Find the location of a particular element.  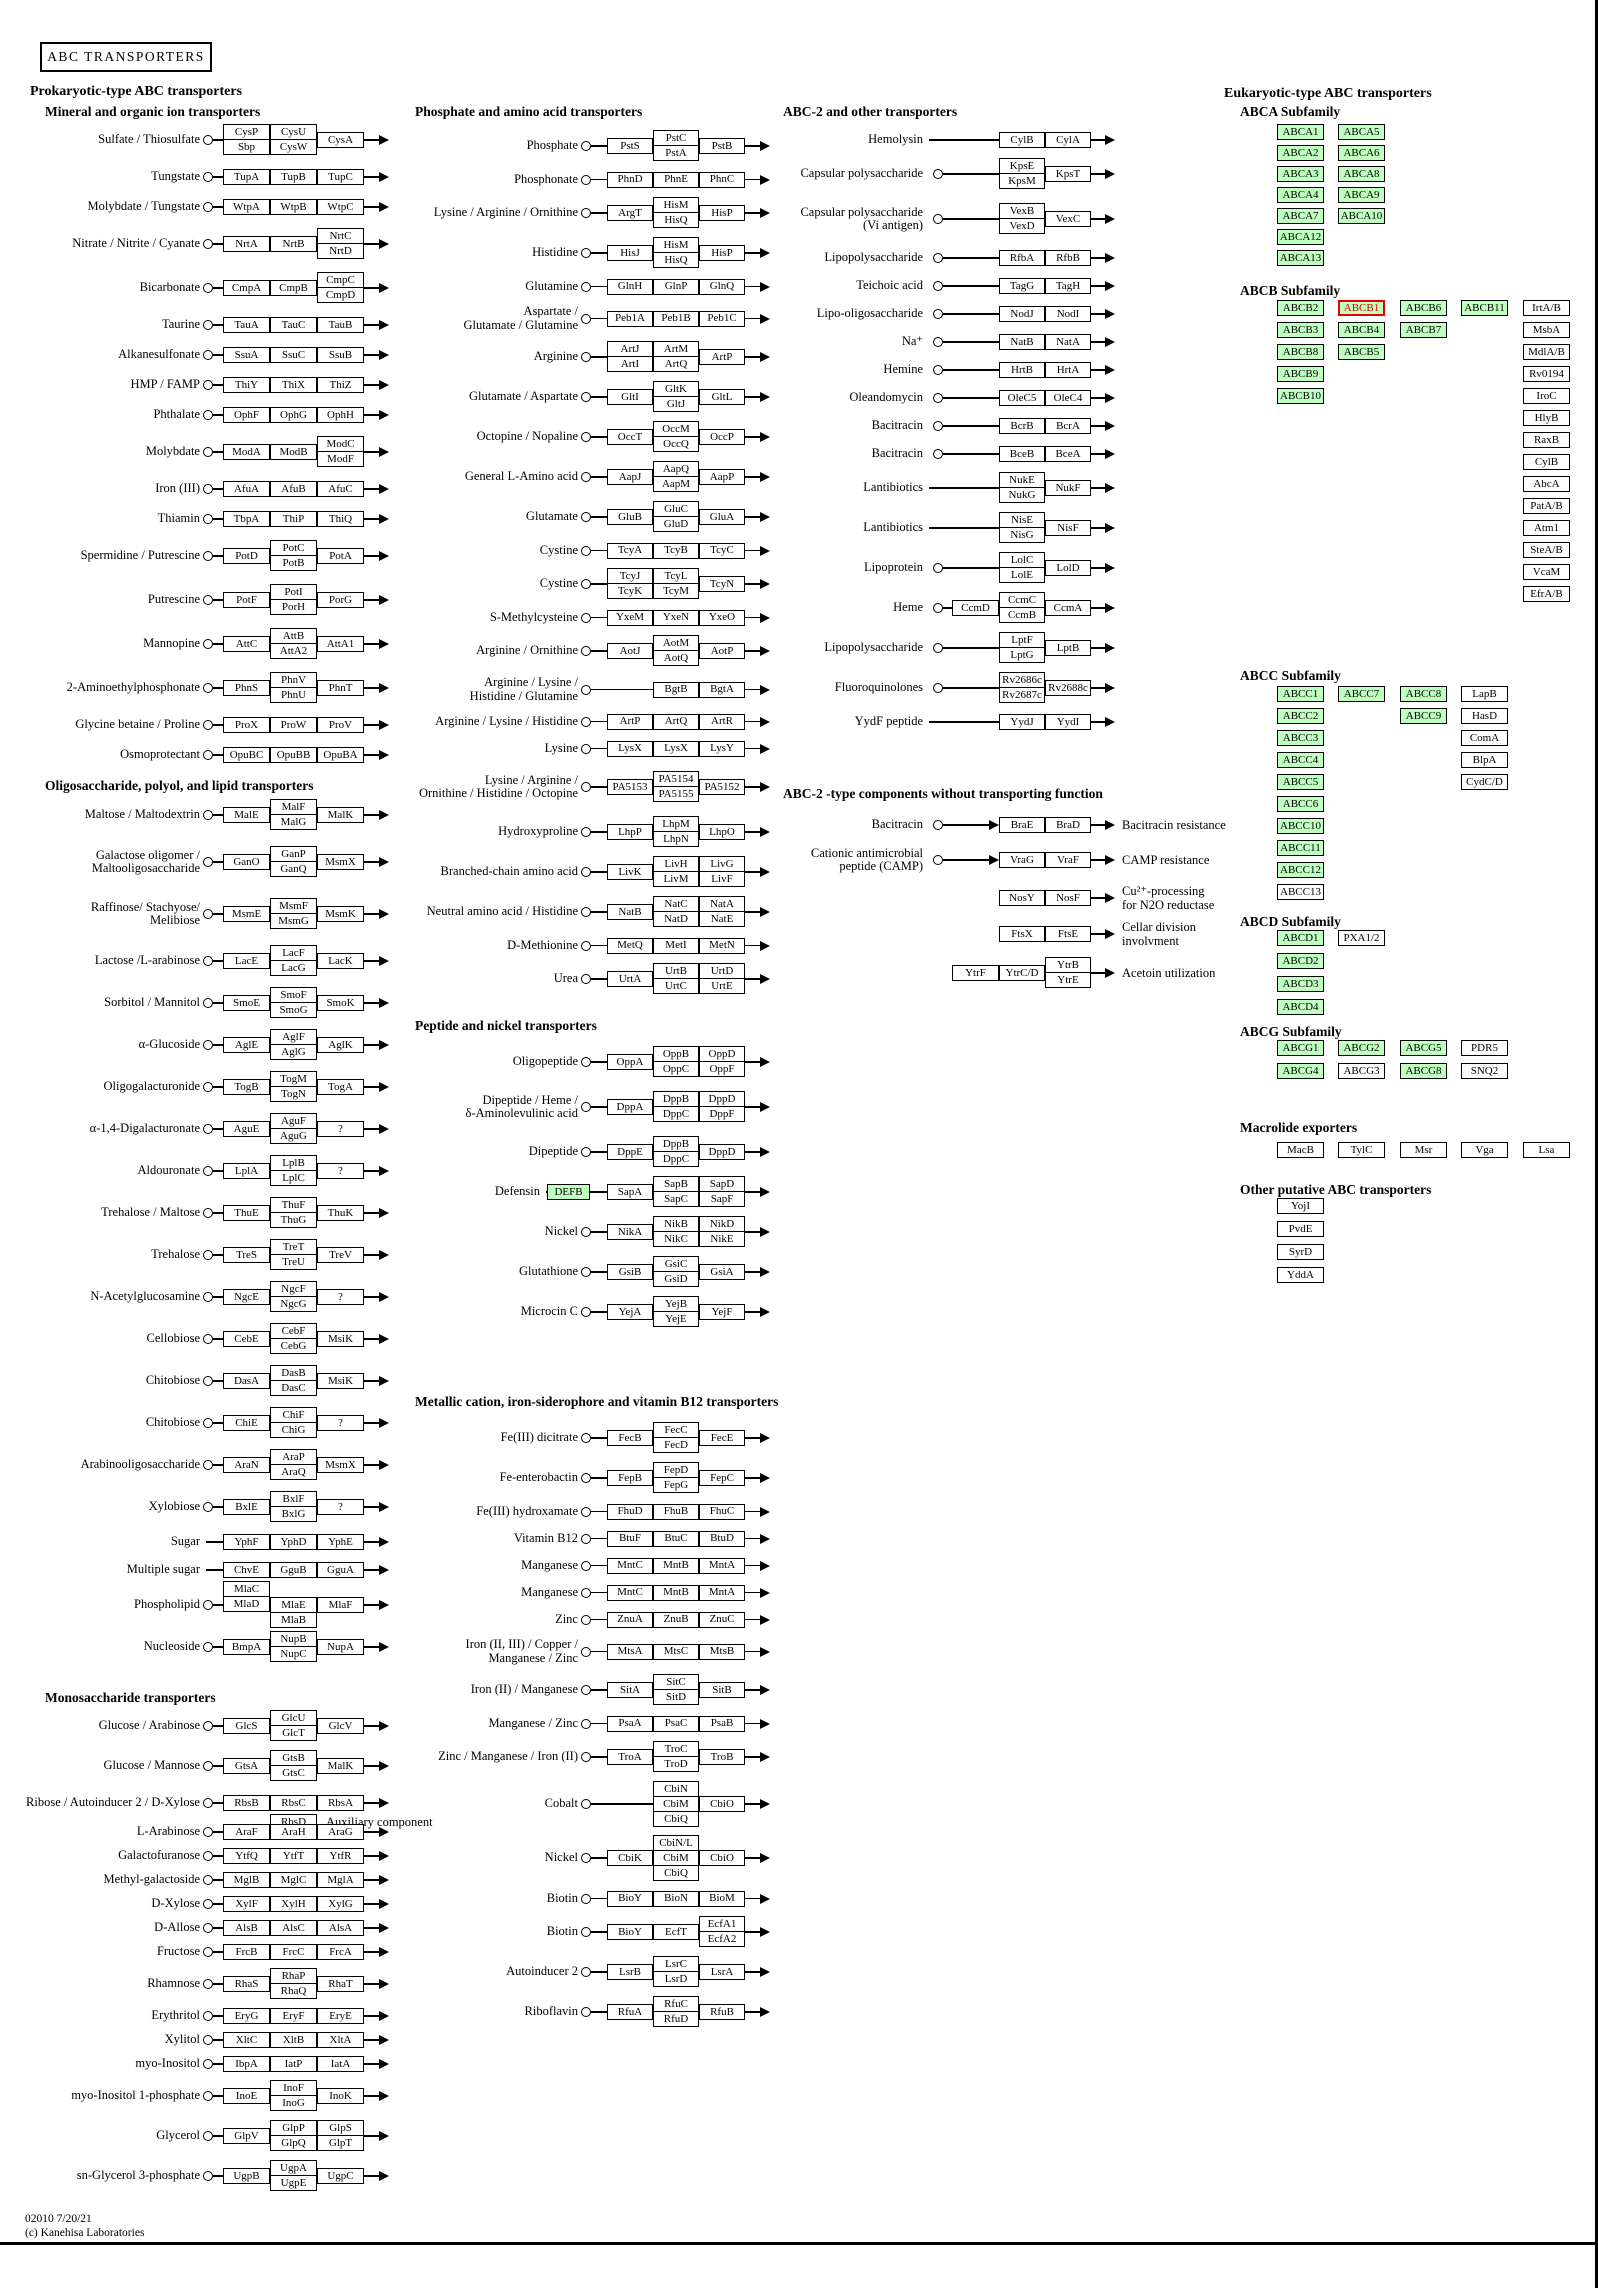

gene-box: TauA is located at coordinates (246, 325).